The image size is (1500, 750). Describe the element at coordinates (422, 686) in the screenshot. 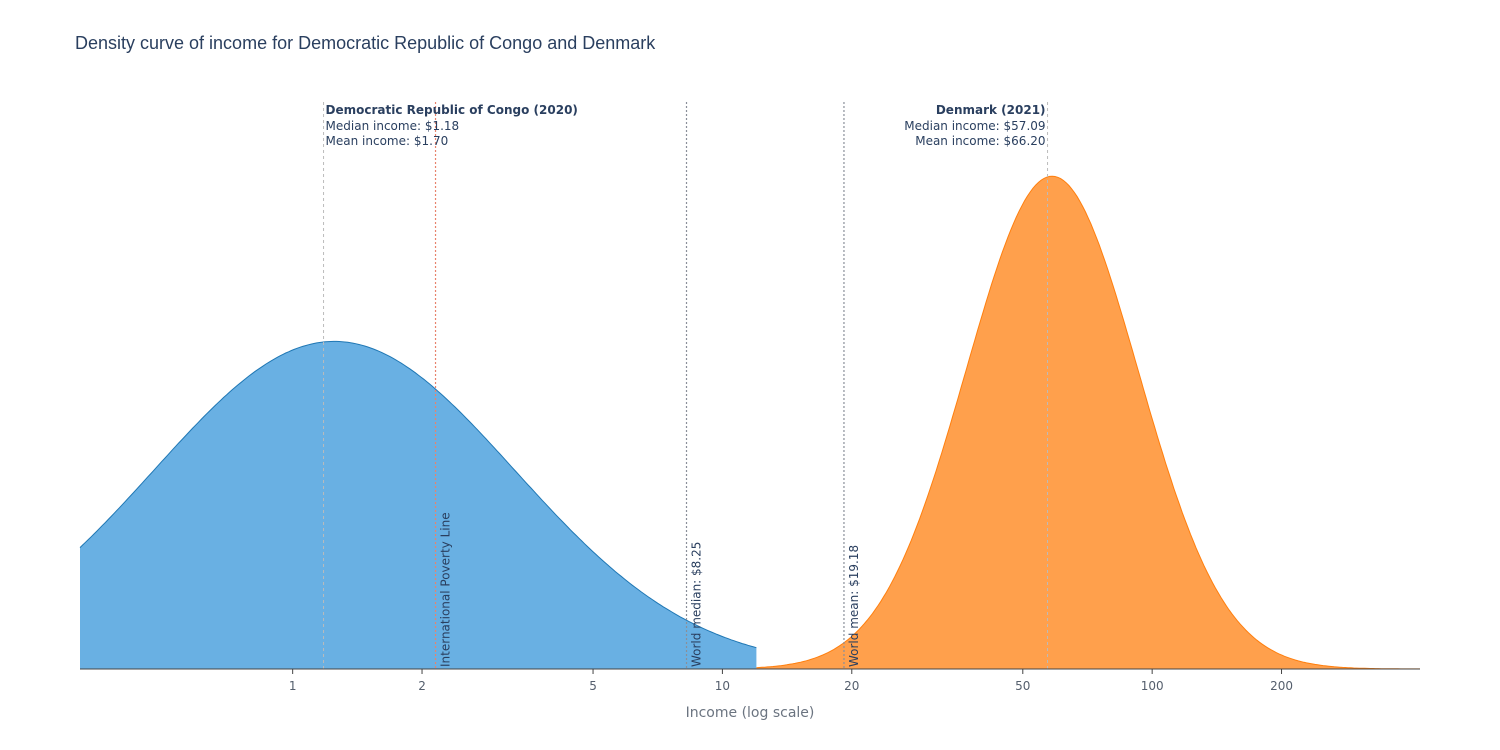

I see `x-tick-label-1: 2` at that location.